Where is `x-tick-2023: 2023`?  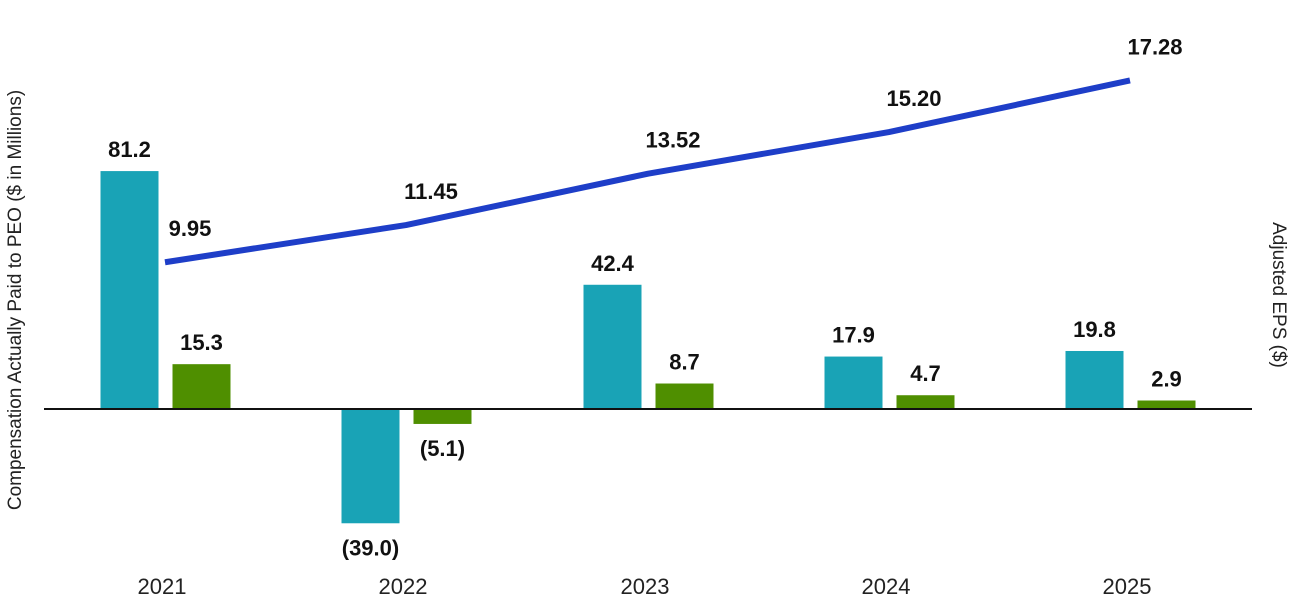 x-tick-2023: 2023 is located at coordinates (645, 586).